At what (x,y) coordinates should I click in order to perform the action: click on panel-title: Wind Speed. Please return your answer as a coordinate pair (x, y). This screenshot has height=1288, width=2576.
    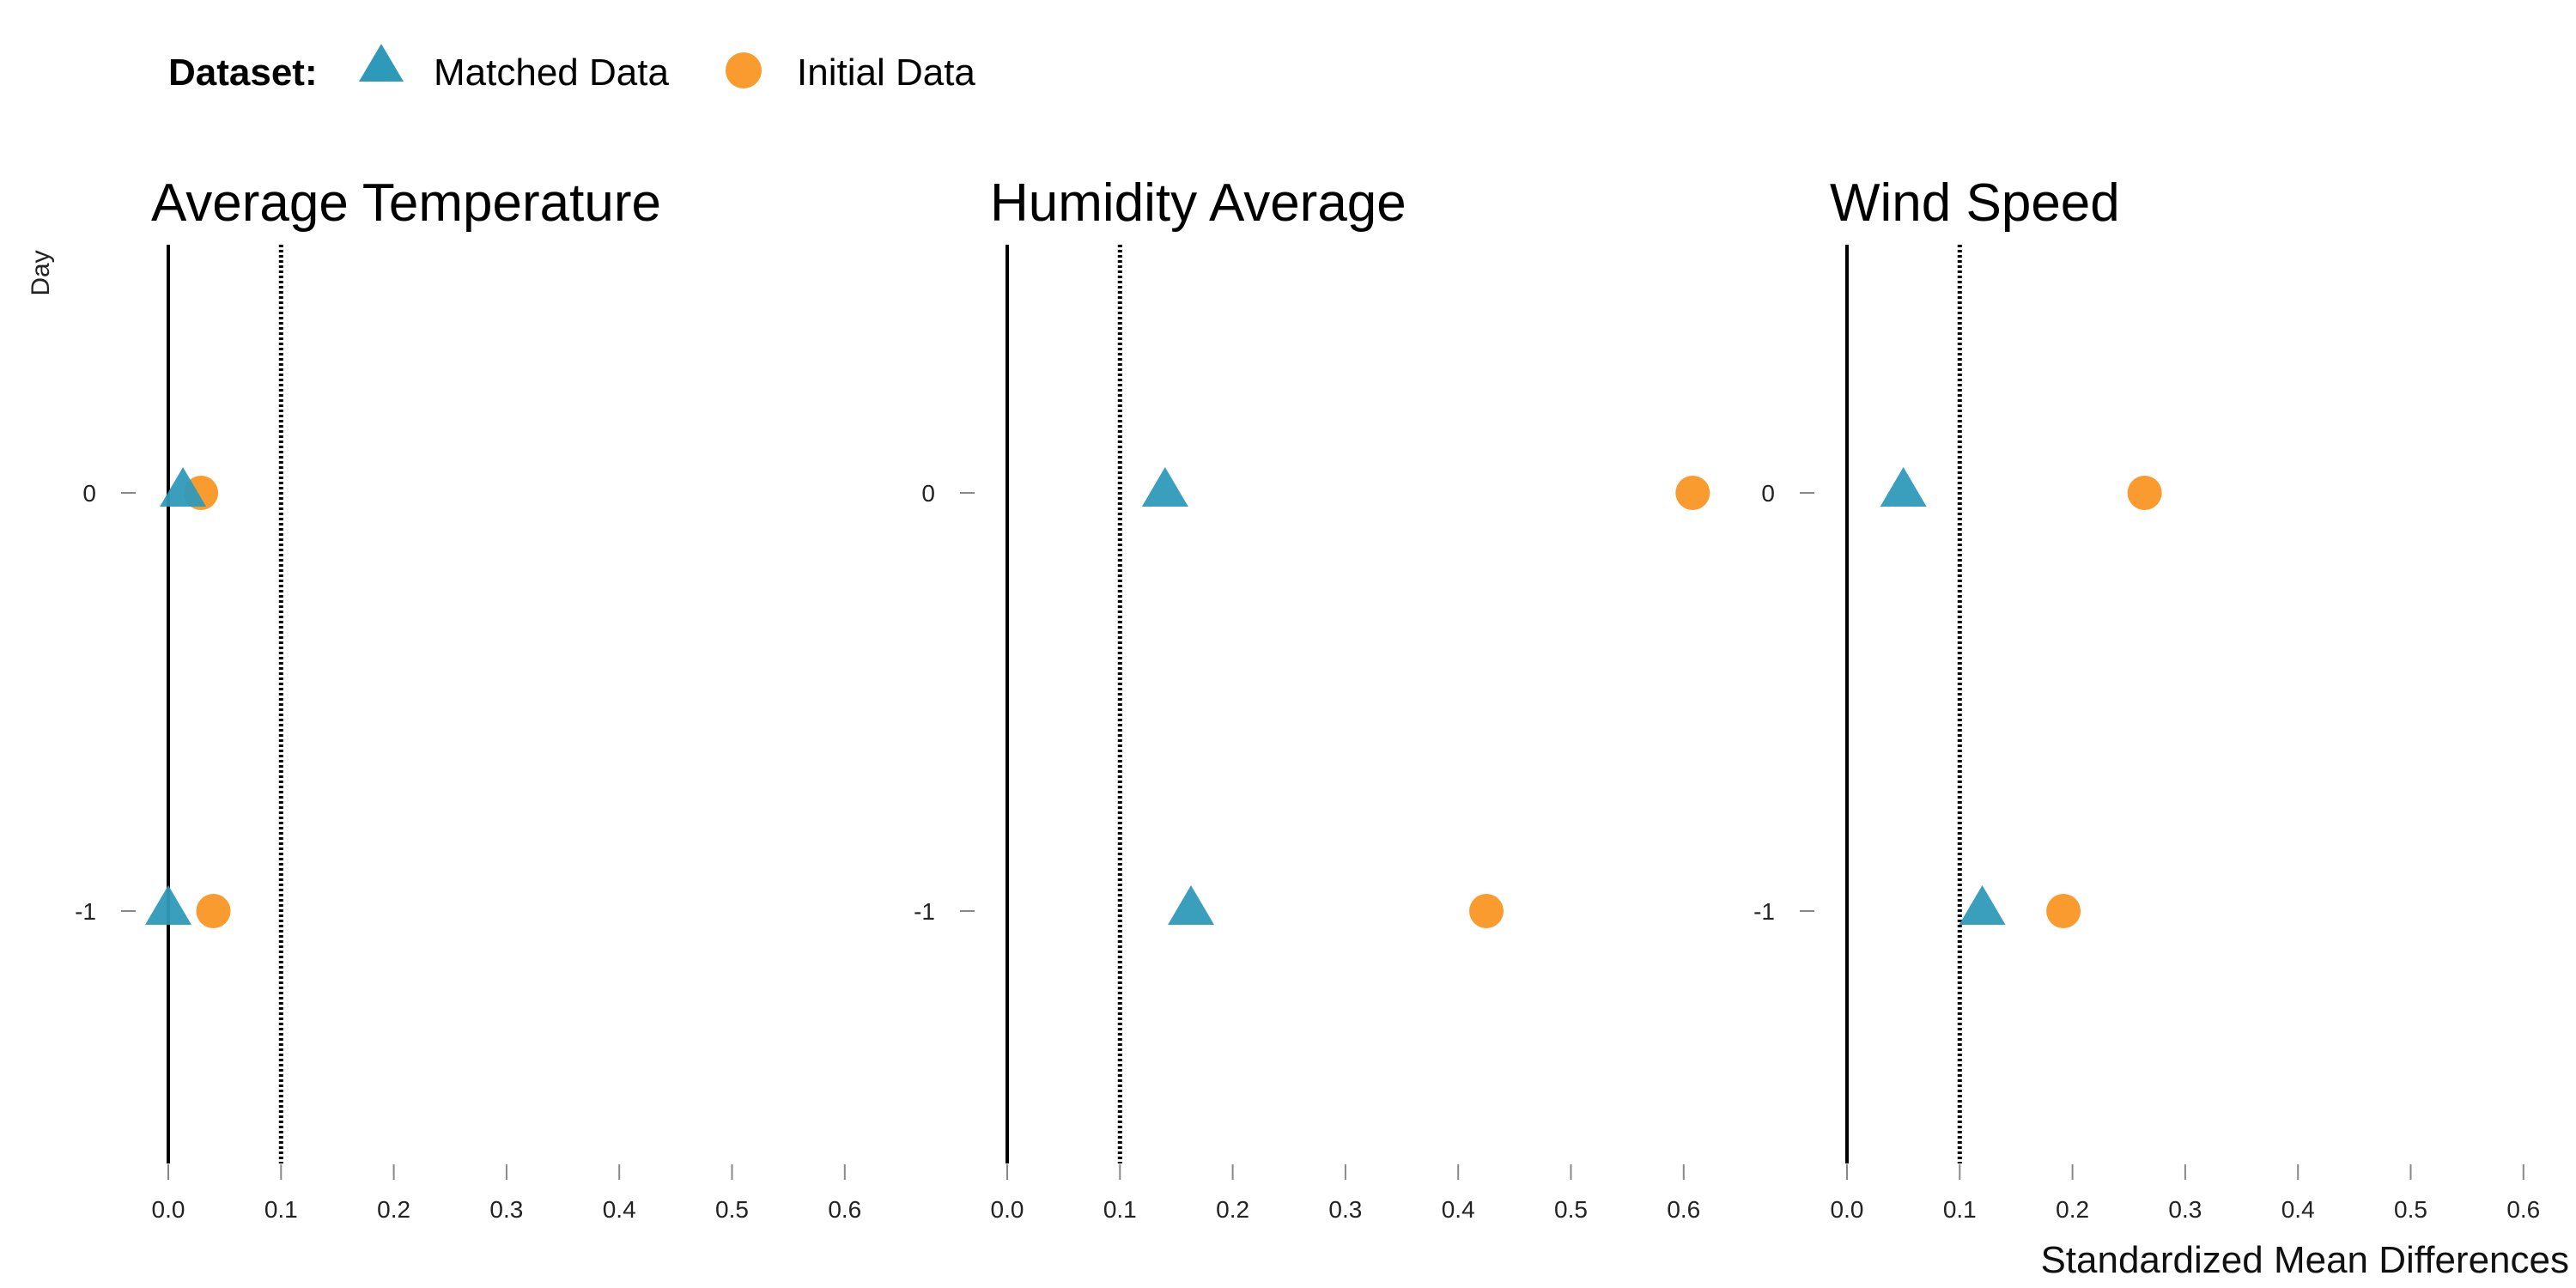
    Looking at the image, I should click on (1975, 203).